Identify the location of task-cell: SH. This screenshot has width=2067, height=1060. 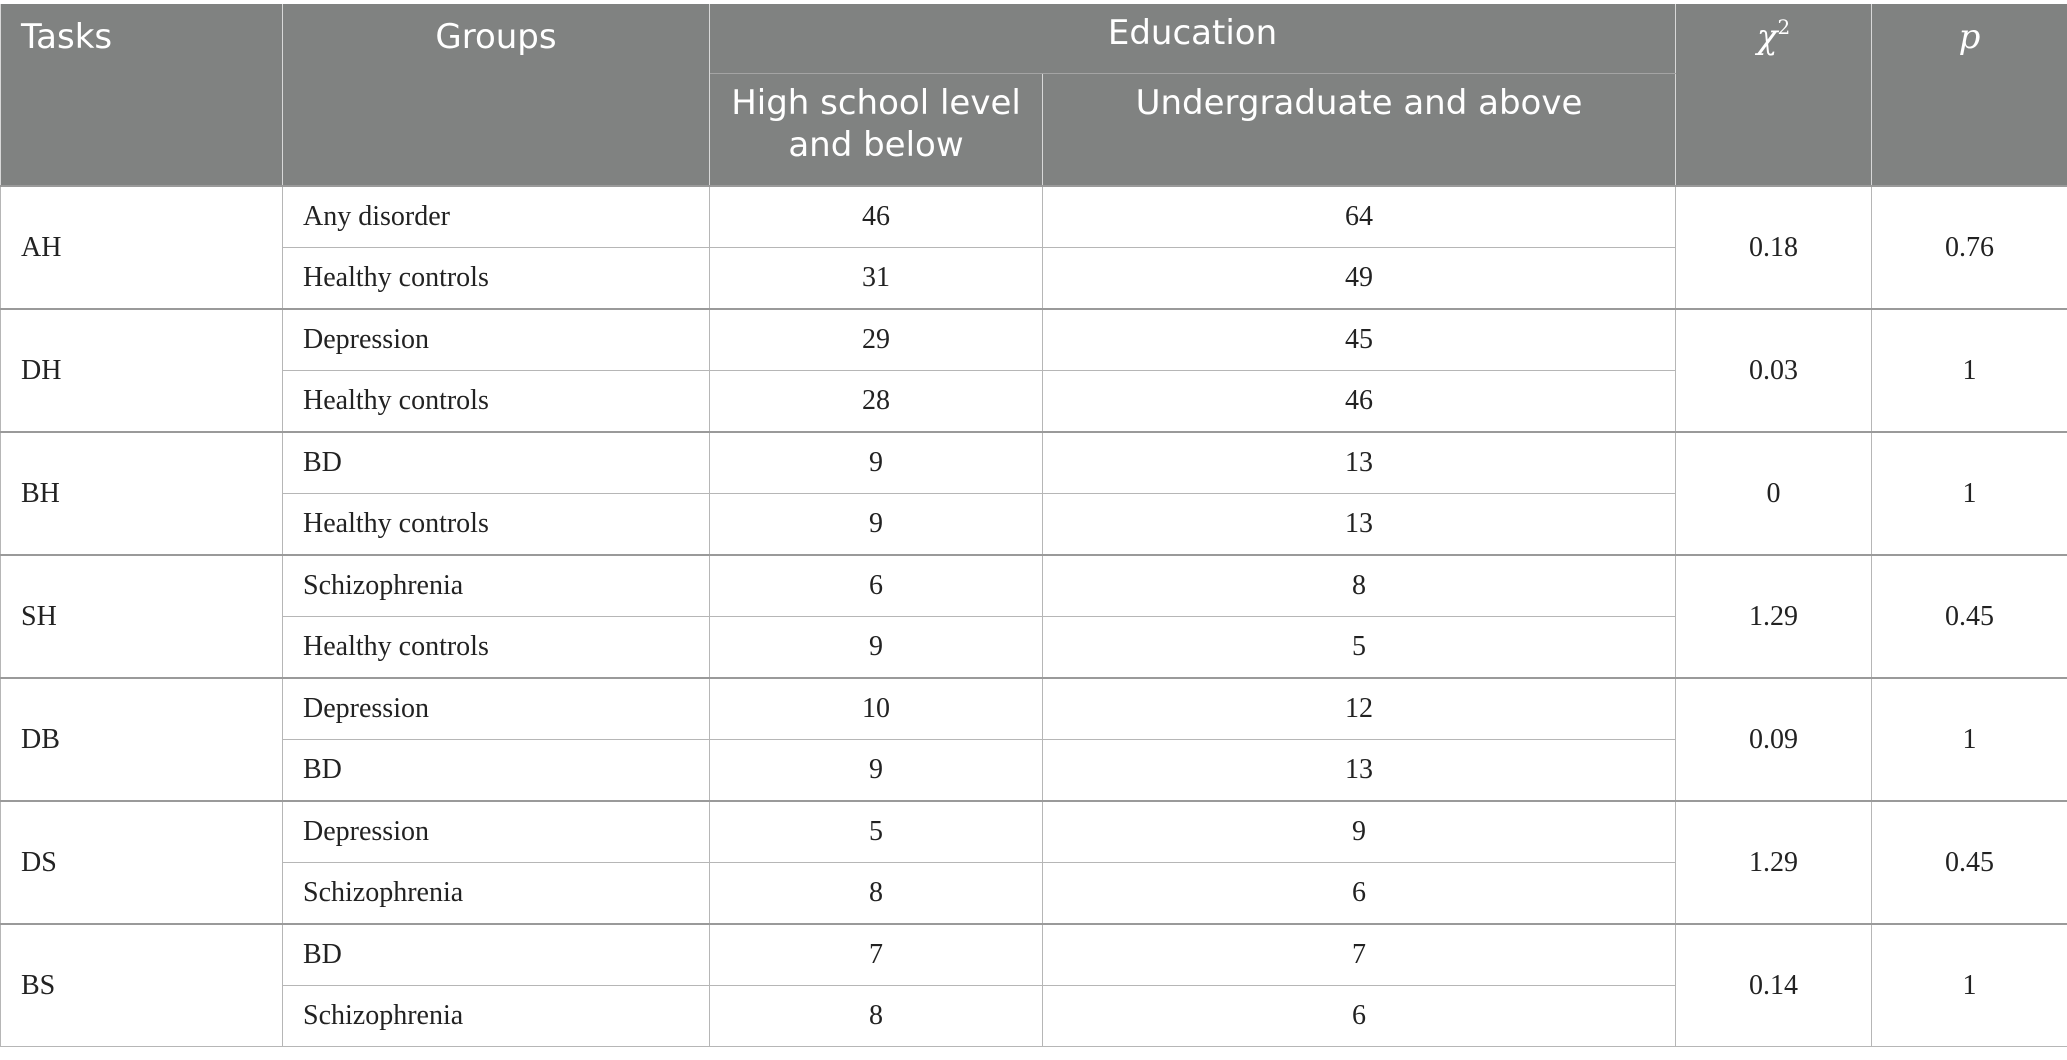
(141, 616).